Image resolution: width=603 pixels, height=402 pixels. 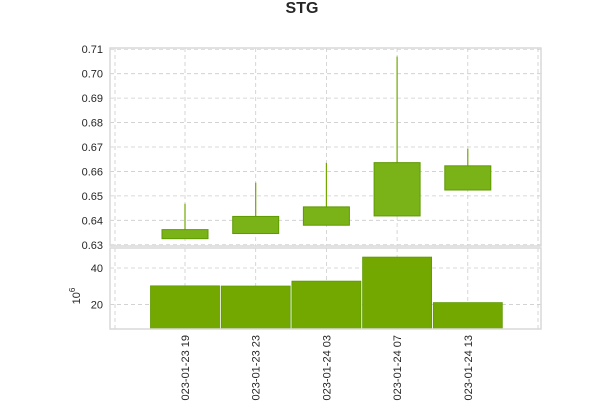 What do you see at coordinates (186, 367) in the screenshot?
I see `x-tick-label: 023-01-23 19` at bounding box center [186, 367].